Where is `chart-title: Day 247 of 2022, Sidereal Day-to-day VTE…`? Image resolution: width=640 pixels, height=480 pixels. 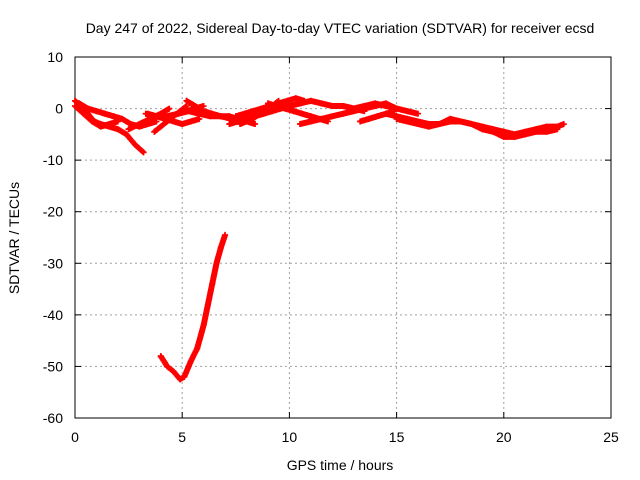
chart-title: Day 247 of 2022, Sidereal Day-to-day VTE… is located at coordinates (340, 28).